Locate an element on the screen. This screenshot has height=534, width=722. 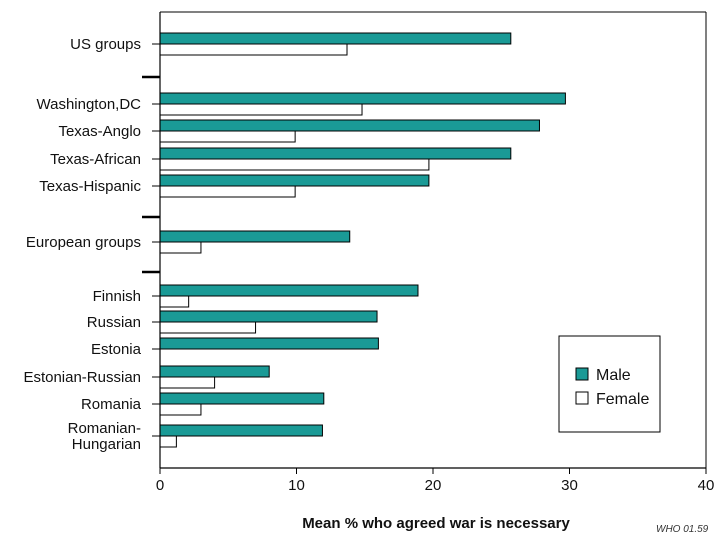
x-tick-label-30: 30 is located at coordinates (569, 485).